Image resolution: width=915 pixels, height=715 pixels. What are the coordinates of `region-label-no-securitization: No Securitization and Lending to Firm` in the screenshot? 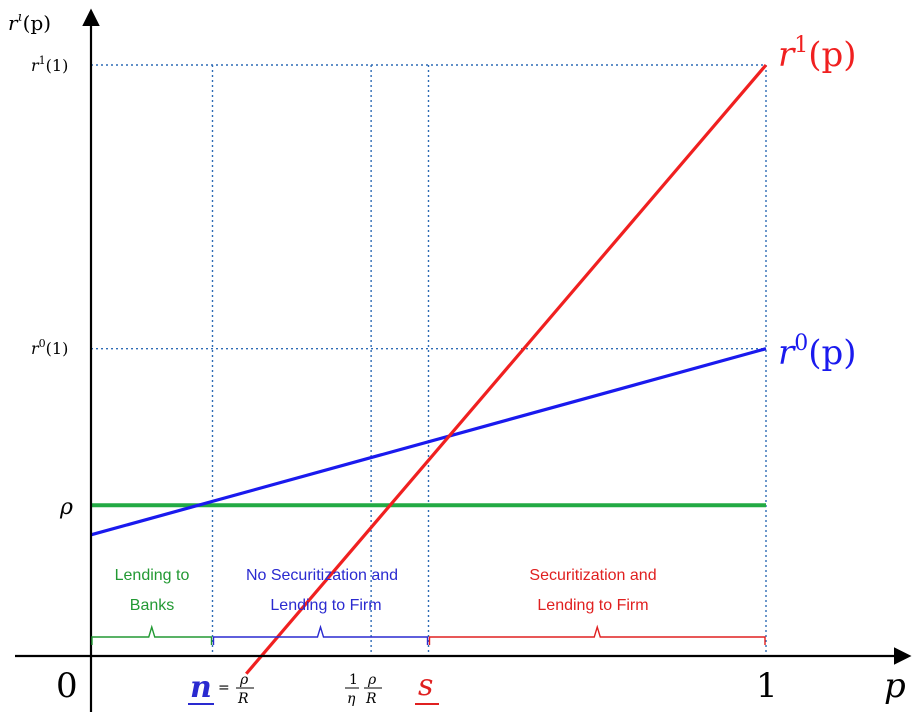 It's located at (322, 590).